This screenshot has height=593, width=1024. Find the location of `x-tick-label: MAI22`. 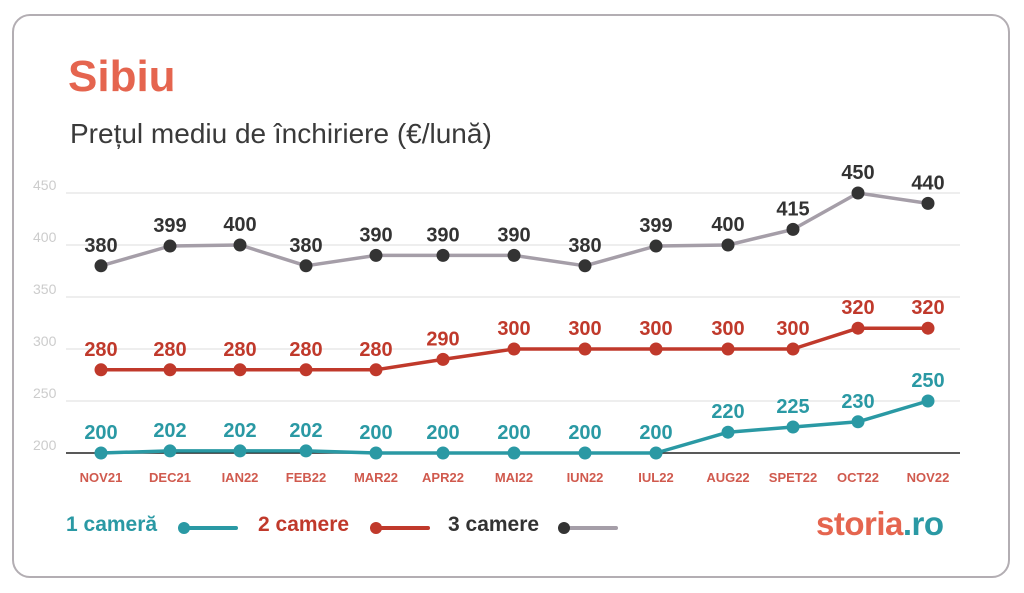

x-tick-label: MAI22 is located at coordinates (514, 477).